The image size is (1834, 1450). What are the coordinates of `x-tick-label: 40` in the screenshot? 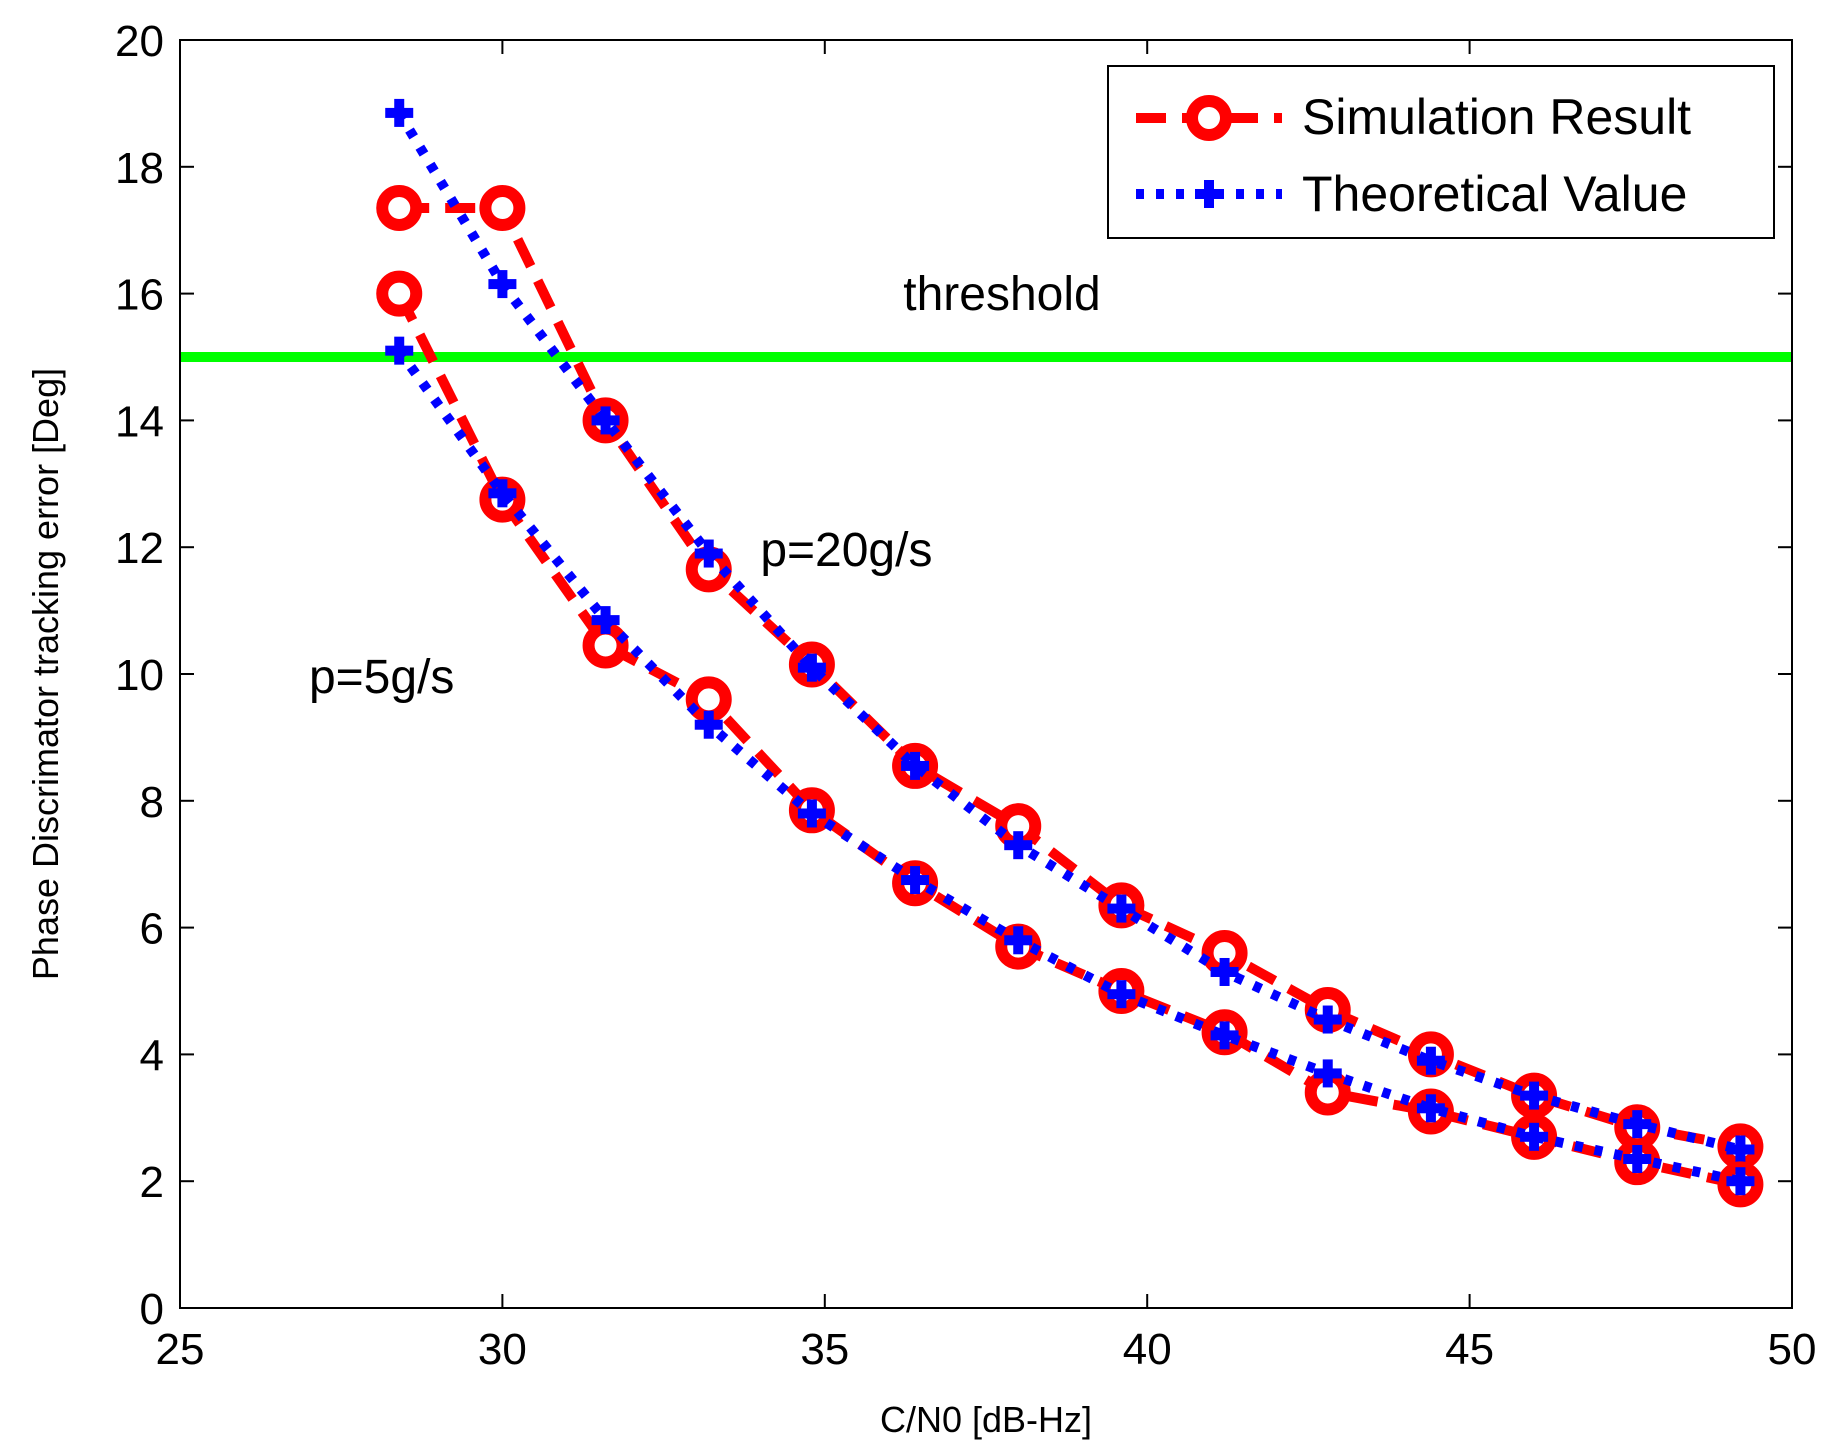 It's located at (1147, 1349).